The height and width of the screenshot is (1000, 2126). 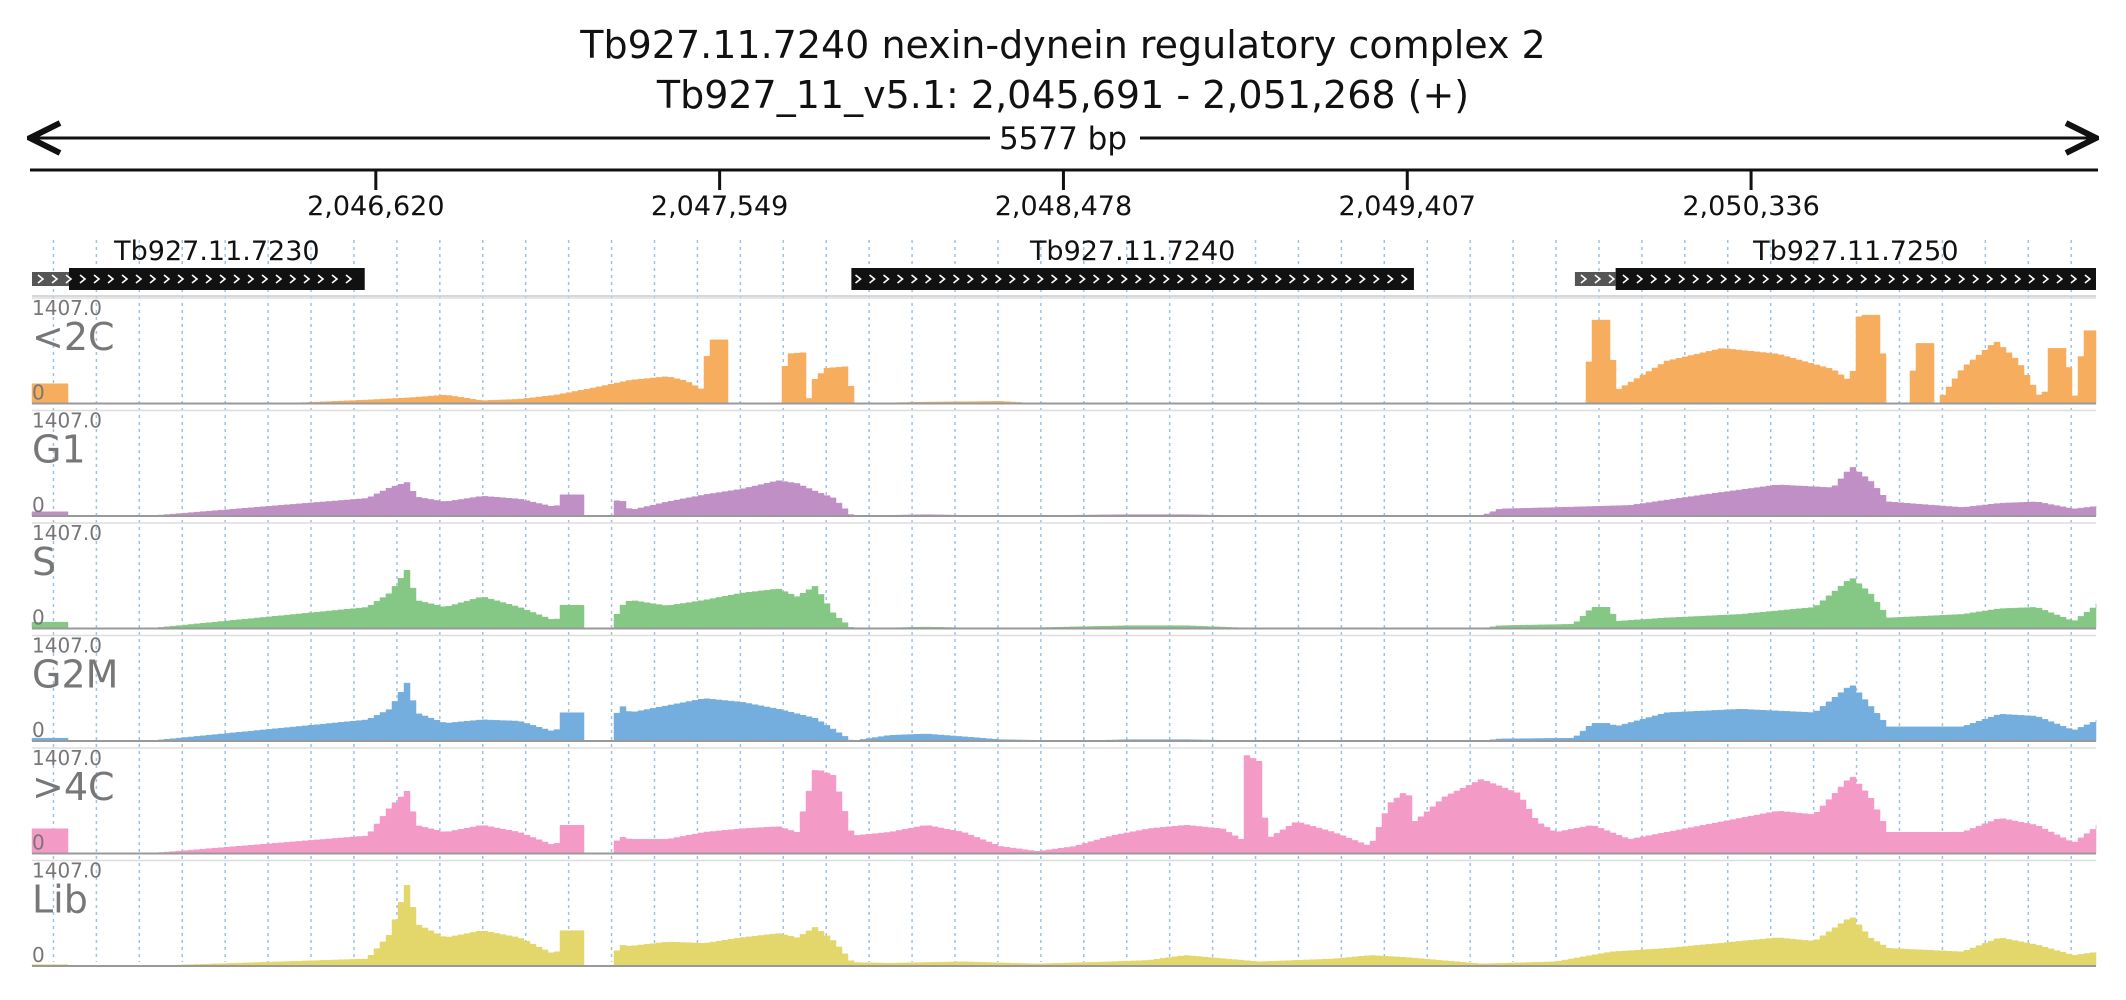 I want to click on ruler-tick-label: 2,046,620, so click(x=375, y=206).